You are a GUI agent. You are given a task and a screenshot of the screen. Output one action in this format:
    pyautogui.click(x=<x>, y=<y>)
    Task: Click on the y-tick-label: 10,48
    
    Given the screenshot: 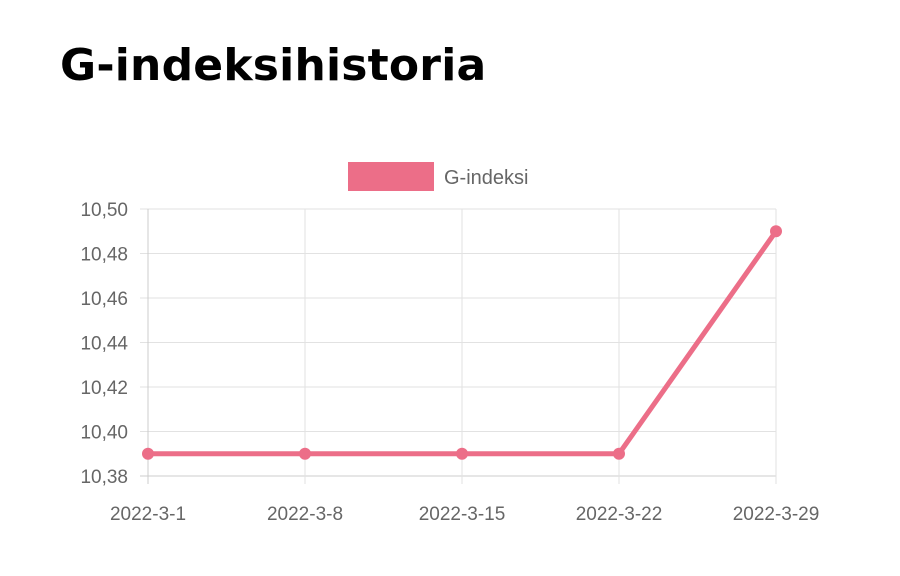 What is the action you would take?
    pyautogui.click(x=104, y=255)
    